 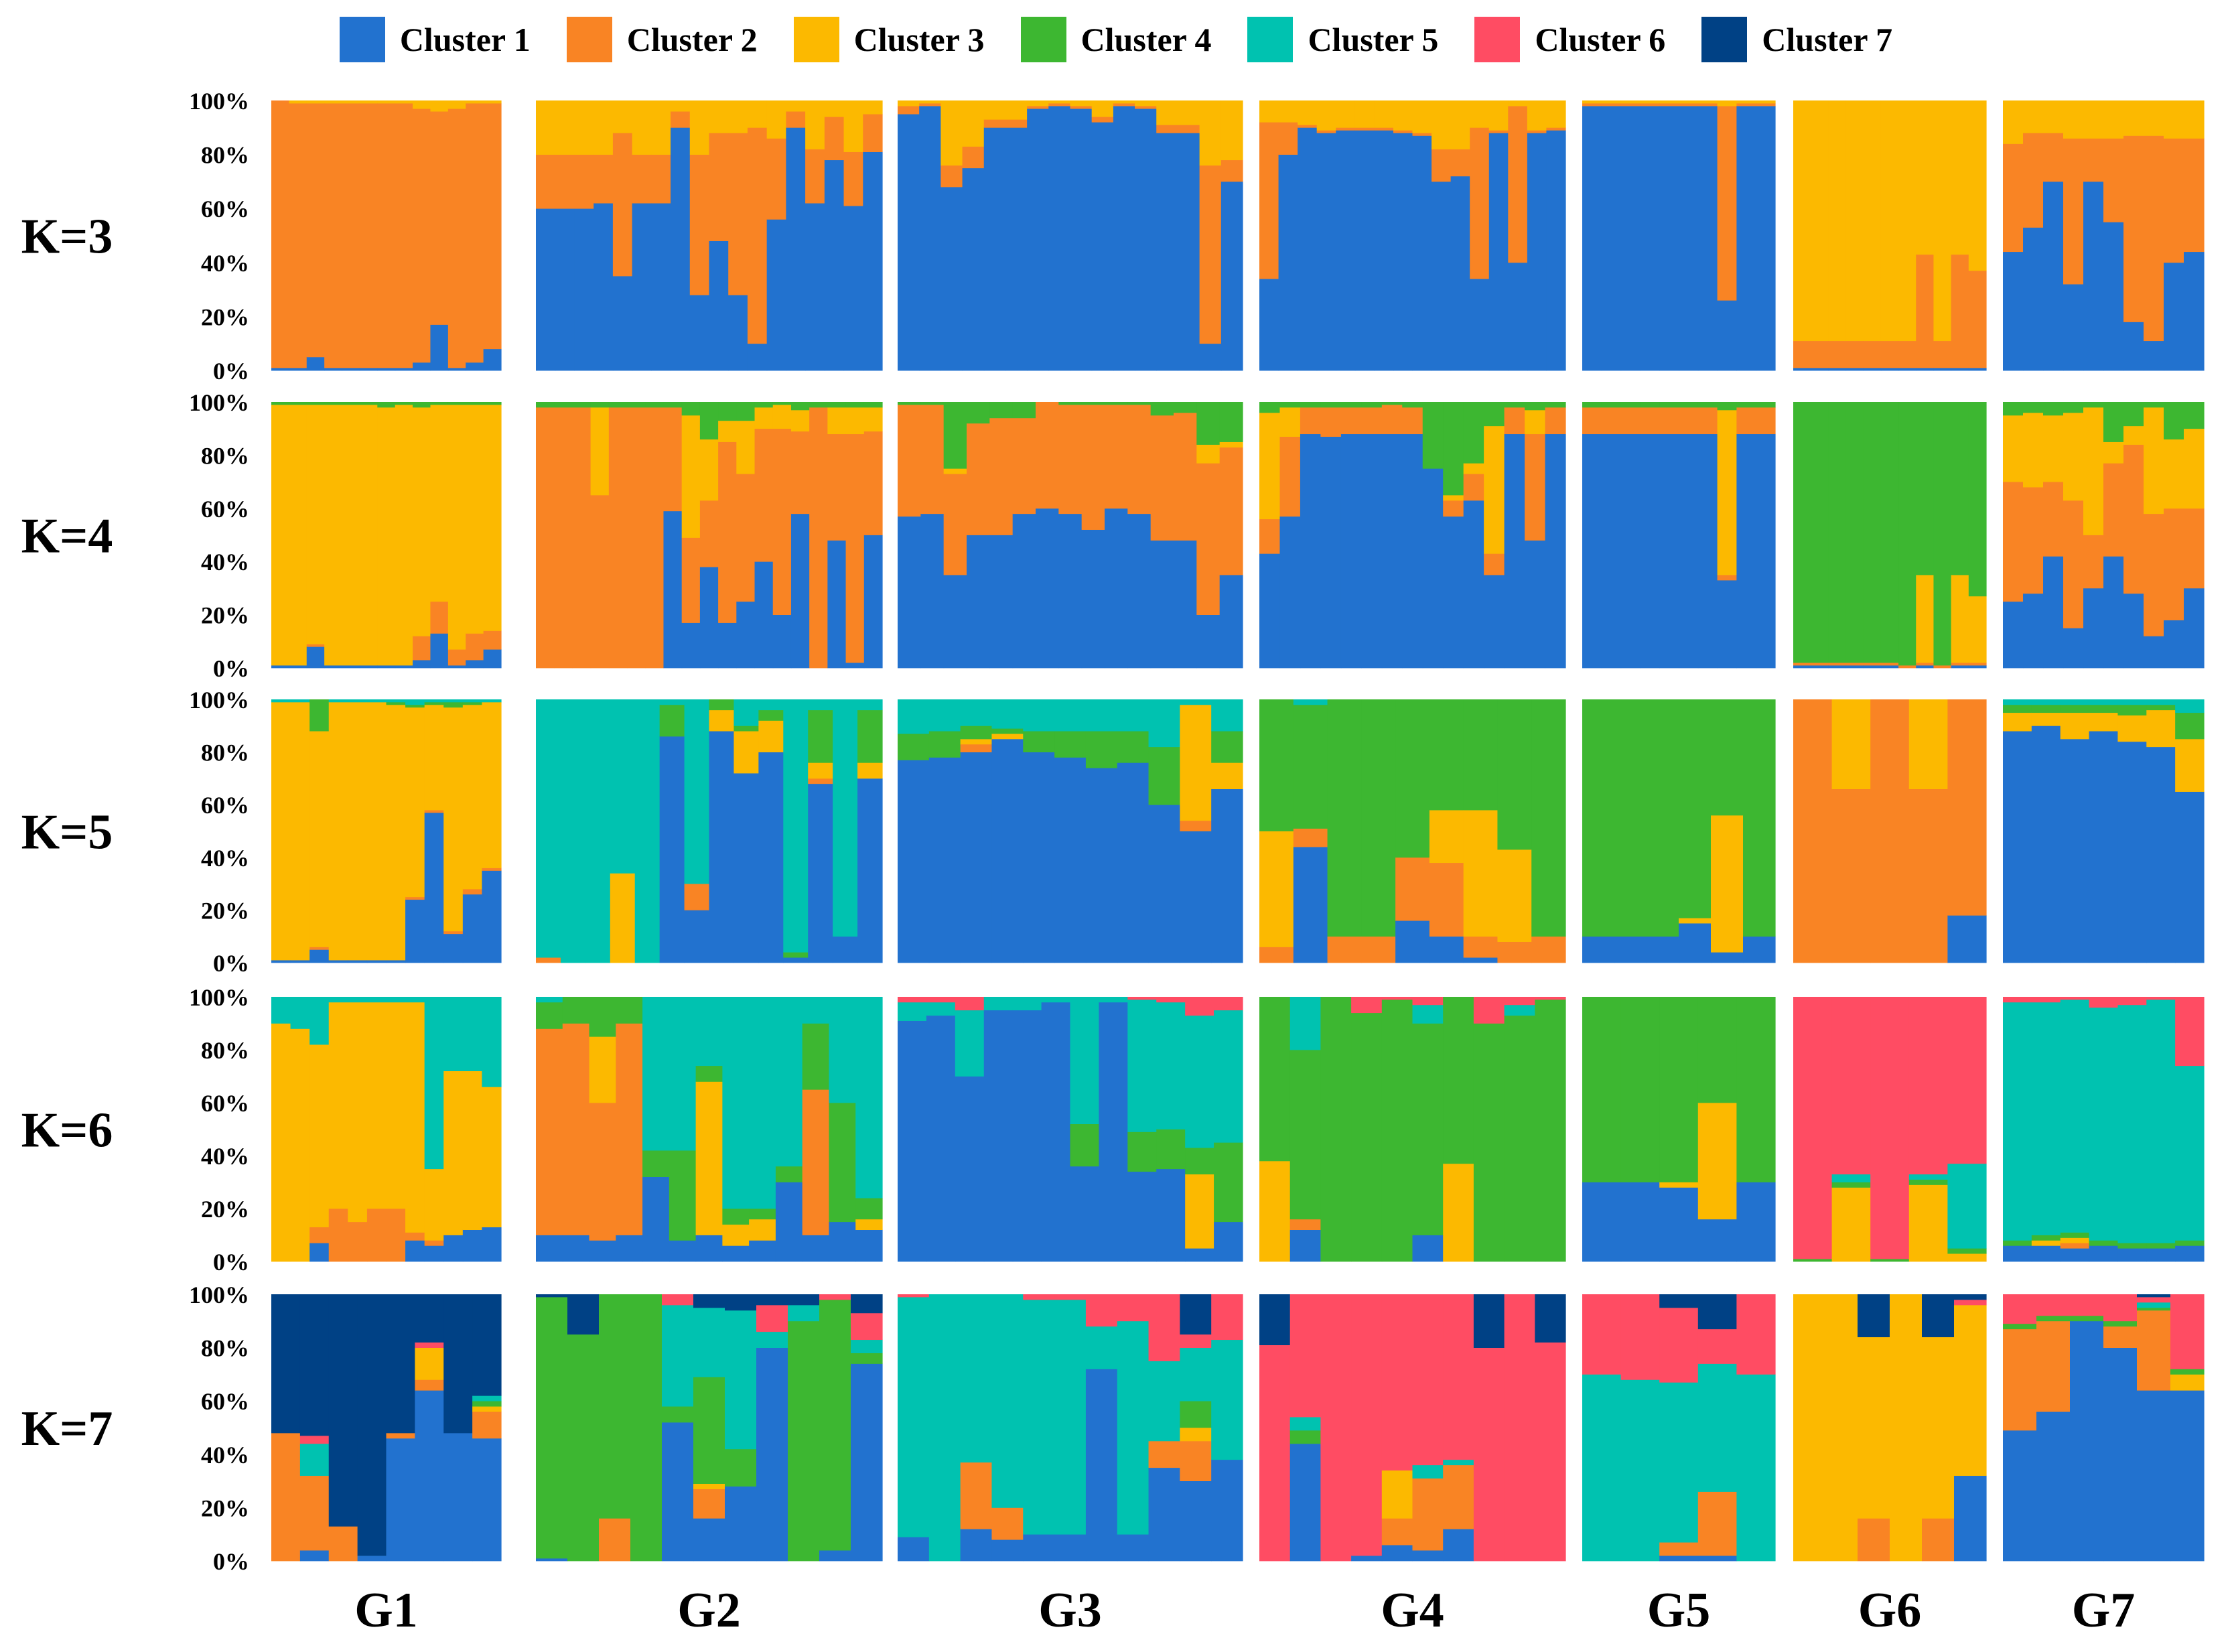 What do you see at coordinates (1569, 39) in the screenshot?
I see `legend-item: Cluster 6` at bounding box center [1569, 39].